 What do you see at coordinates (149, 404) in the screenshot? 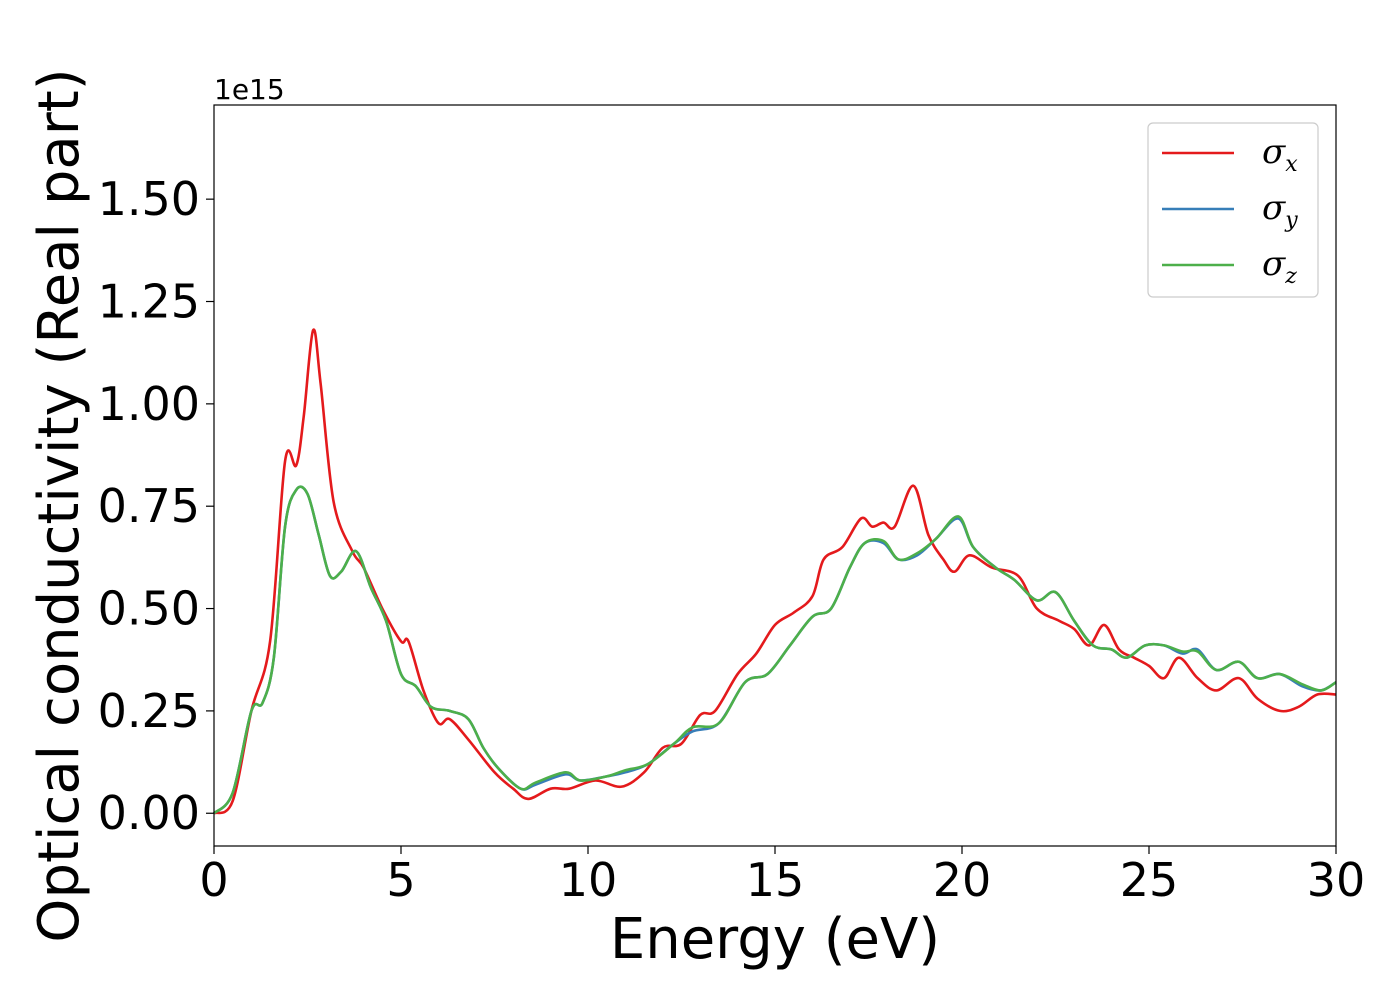
I see `y-tick-label: 1.00` at bounding box center [149, 404].